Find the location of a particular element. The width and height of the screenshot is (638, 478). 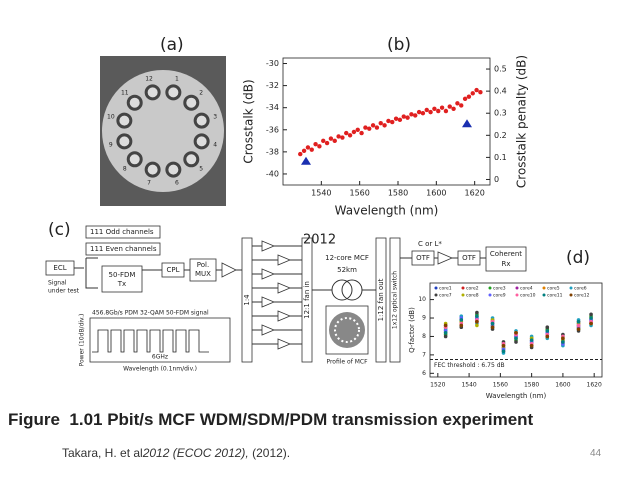

y-tick-label: 7 is located at coordinates (424, 354).